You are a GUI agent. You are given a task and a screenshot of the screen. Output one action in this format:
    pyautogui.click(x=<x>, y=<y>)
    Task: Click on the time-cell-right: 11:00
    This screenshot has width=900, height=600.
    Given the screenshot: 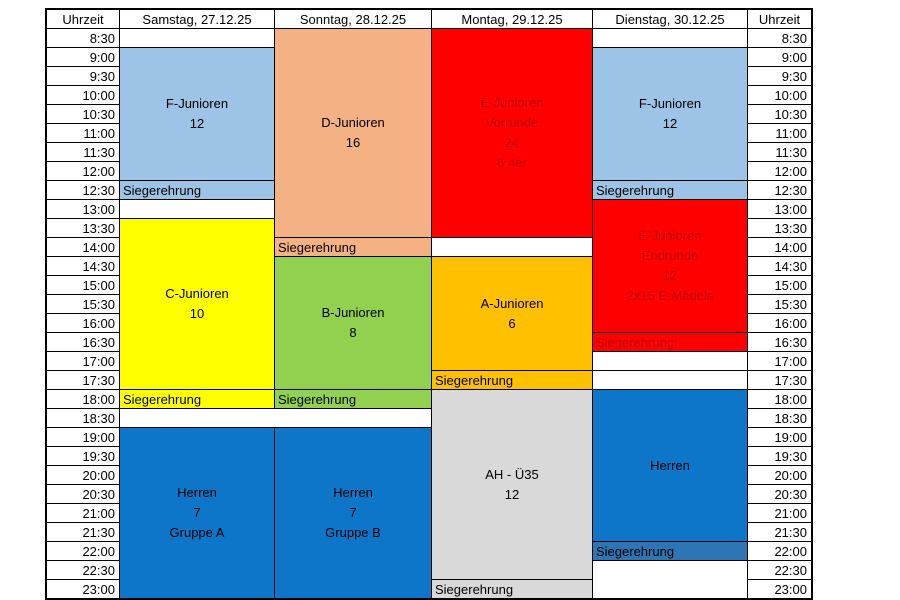 What is the action you would take?
    pyautogui.click(x=779, y=133)
    